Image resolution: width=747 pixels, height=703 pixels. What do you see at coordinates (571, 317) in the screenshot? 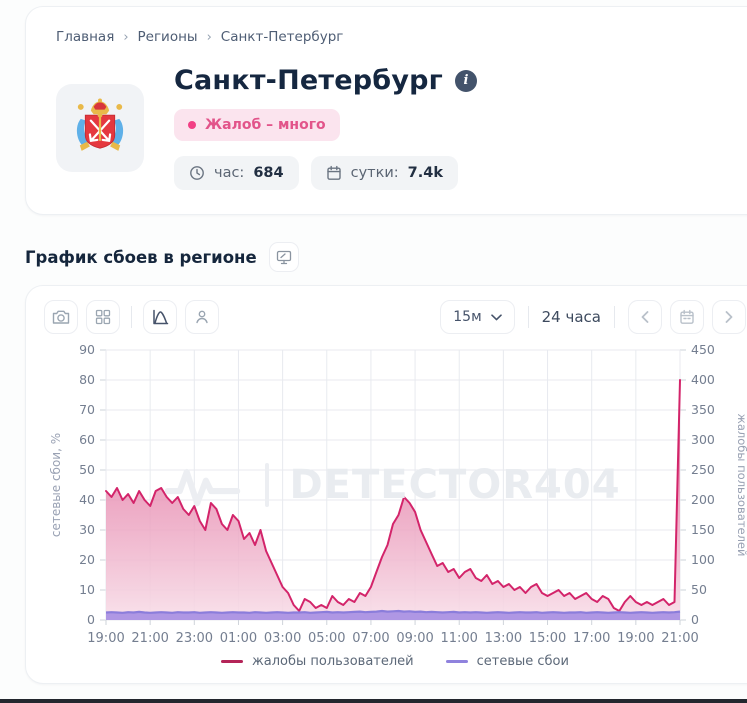
I see `range-label: 24 часа` at bounding box center [571, 317].